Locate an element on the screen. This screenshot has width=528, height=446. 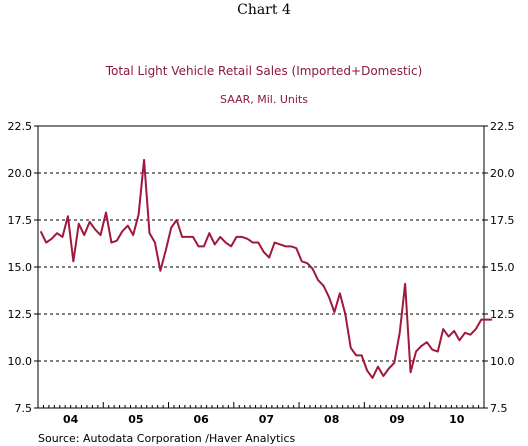
chart-subtitle: SAAR, Mil. Units is located at coordinates (264, 99).